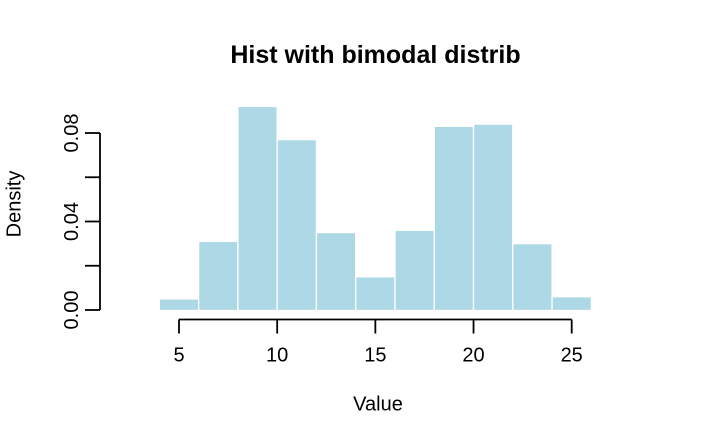  I want to click on y-axis-tick-label: 0.04, so click(72, 221).